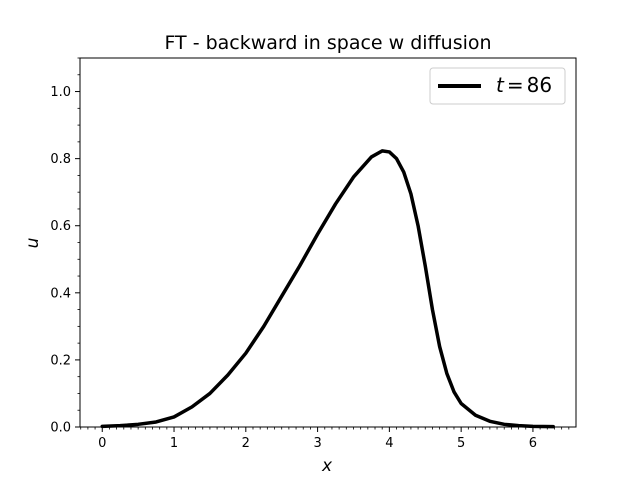 The height and width of the screenshot is (480, 640). I want to click on y-axis: 0.0 0.2 0.4 0.6 0.8 1.0, so click(65, 246).